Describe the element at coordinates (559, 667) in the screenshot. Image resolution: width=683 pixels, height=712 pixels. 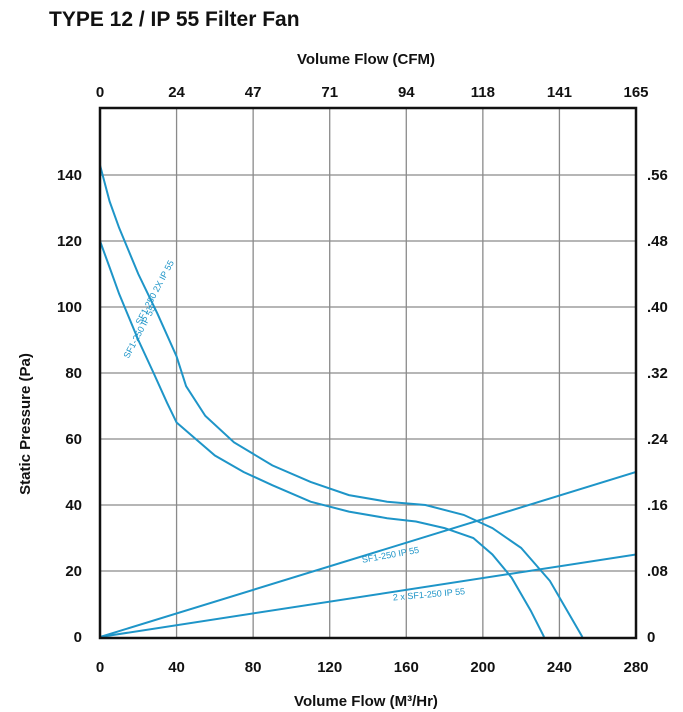
I see `x-tick-label: 240` at that location.